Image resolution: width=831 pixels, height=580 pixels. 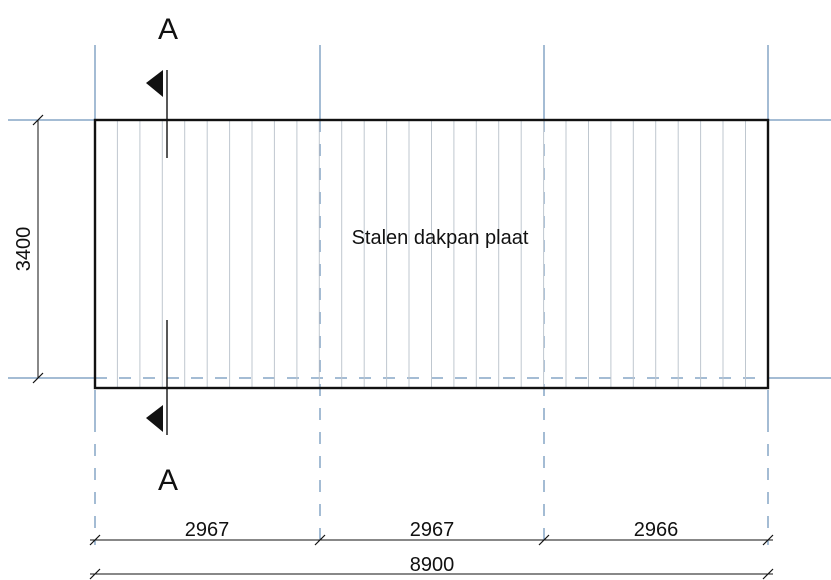 I want to click on section-mark-bottom: A, so click(x=168, y=480).